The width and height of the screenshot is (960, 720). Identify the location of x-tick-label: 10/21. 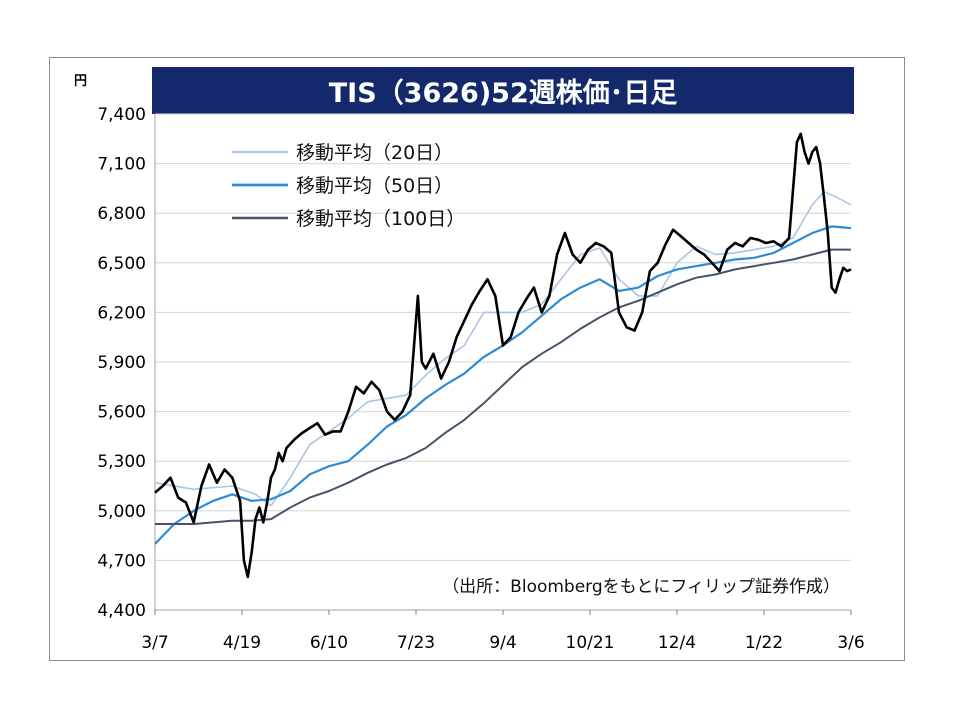
(590, 643).